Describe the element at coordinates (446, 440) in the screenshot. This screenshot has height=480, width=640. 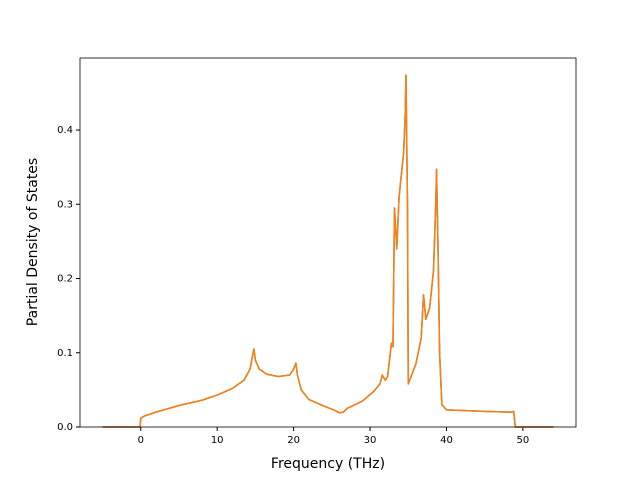
I see `x-tick-label: 40` at that location.